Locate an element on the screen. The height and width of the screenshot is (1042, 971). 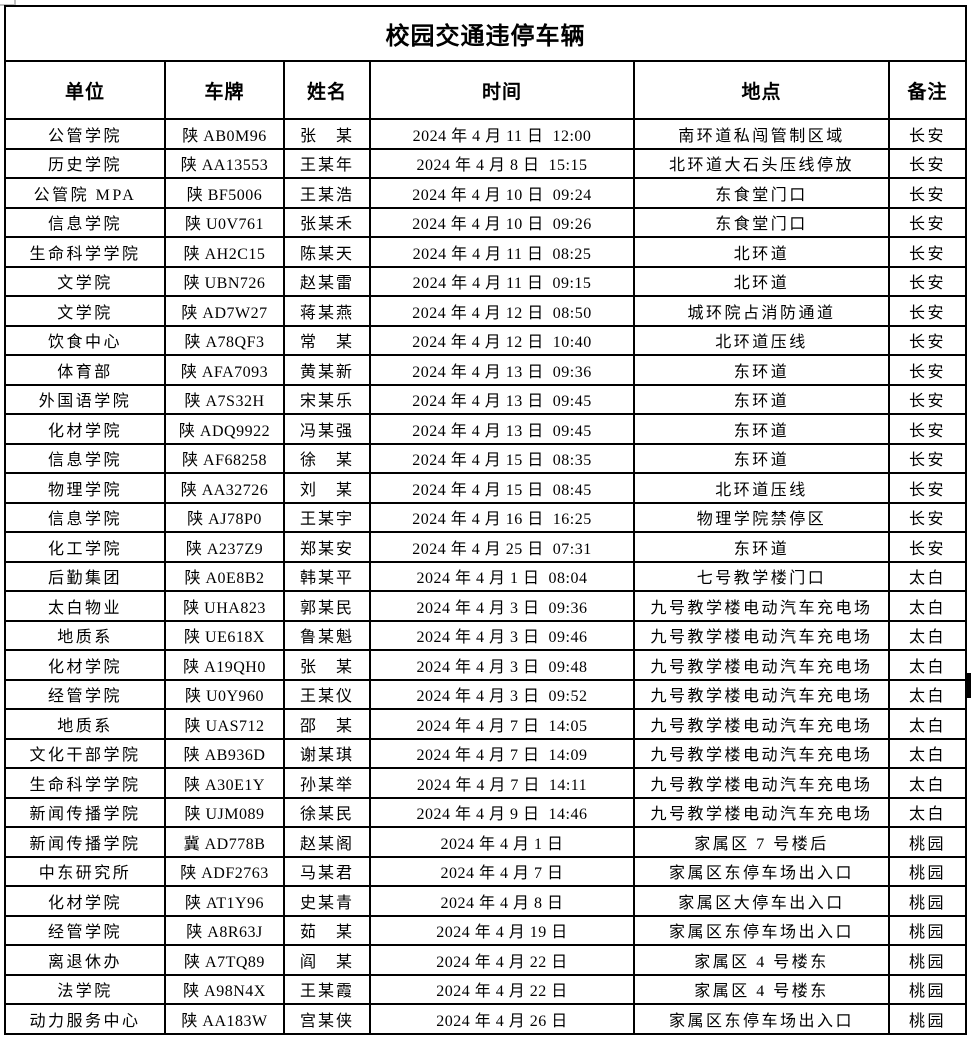
cell-plate: 陕 A0E8B2 is located at coordinates (224, 576).